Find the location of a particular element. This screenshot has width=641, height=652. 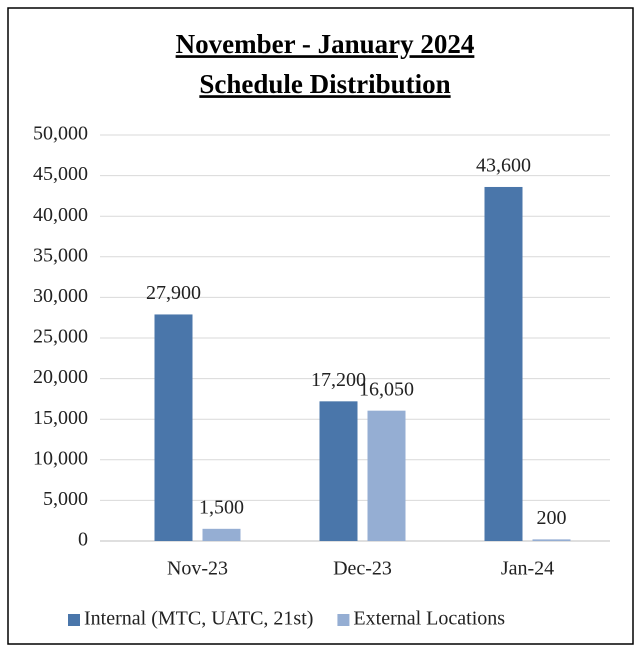

y-tick-label: 50,000 is located at coordinates (60, 134).